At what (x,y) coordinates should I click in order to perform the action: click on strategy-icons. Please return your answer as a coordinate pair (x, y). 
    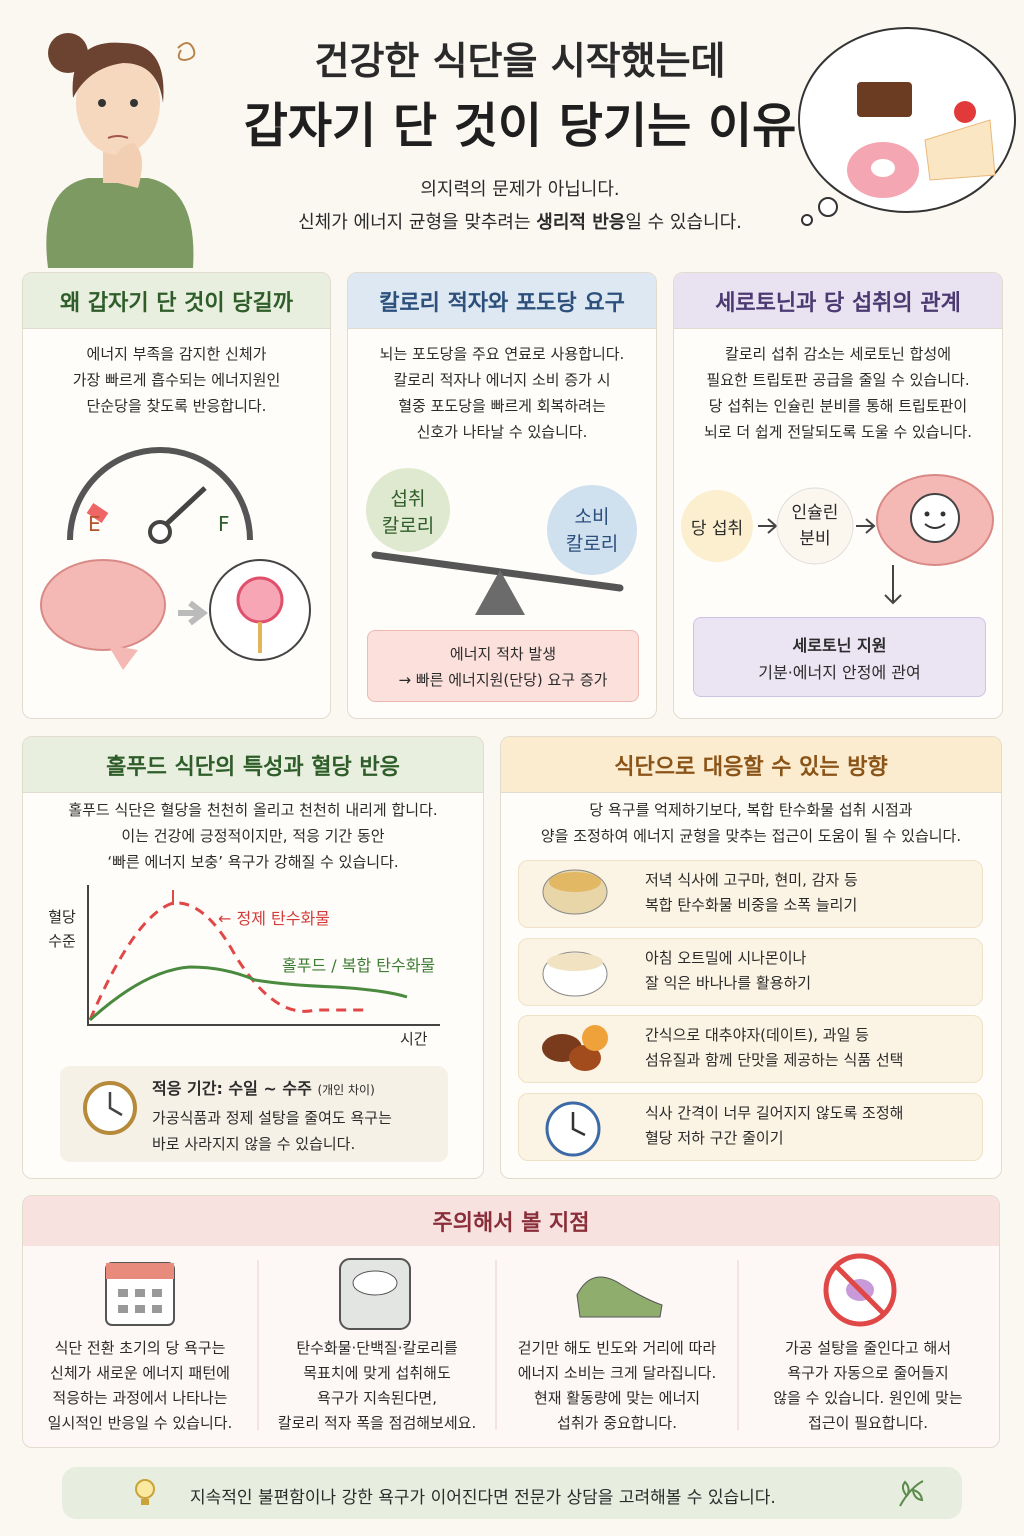
    Looking at the image, I should click on (575, 1013).